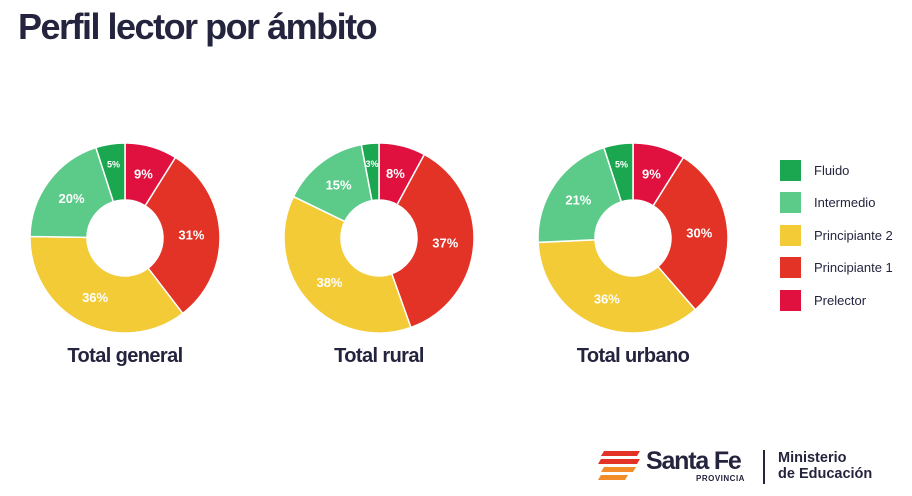 This screenshot has width=912, height=496. I want to click on data-label-principiante-1: 37%, so click(445, 243).